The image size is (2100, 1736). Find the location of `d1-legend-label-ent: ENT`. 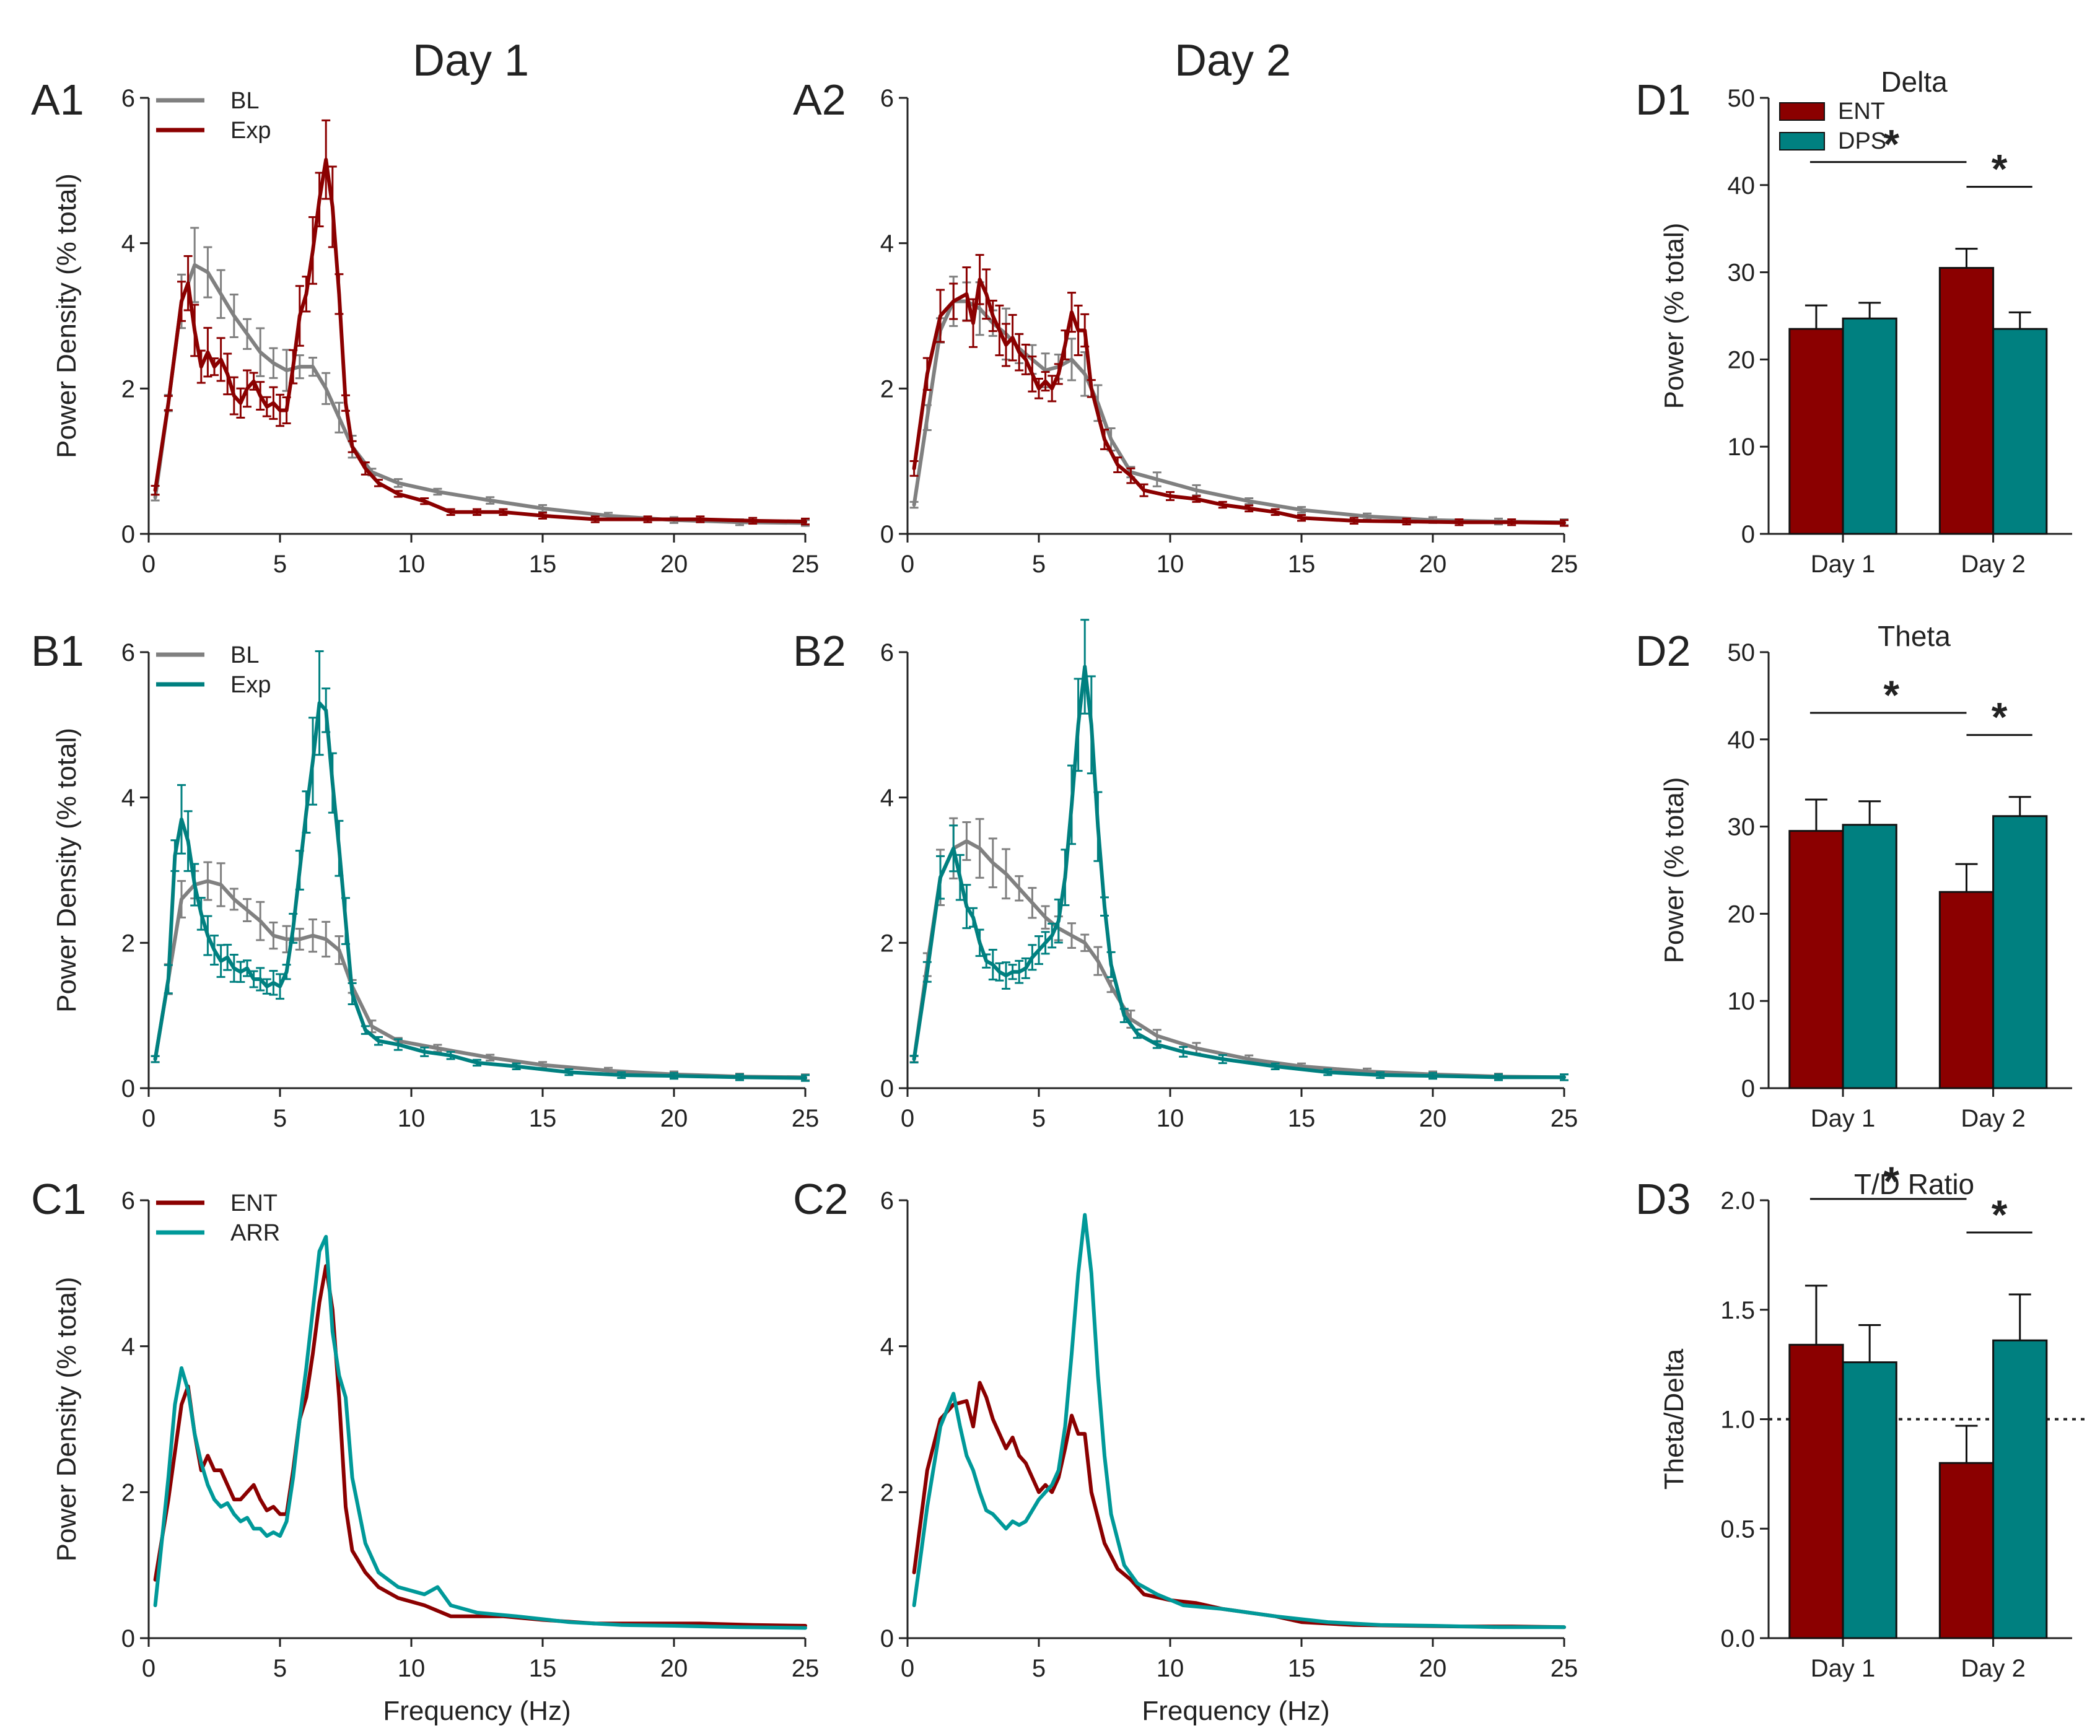

d1-legend-label-ent: ENT is located at coordinates (1861, 111).